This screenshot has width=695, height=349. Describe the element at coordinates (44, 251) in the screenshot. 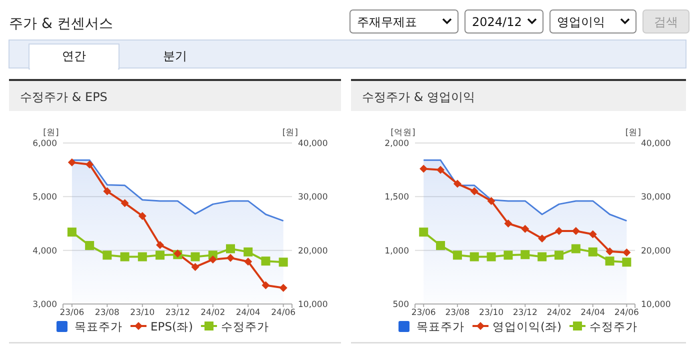

I see `y-tick-label: 4,000` at that location.